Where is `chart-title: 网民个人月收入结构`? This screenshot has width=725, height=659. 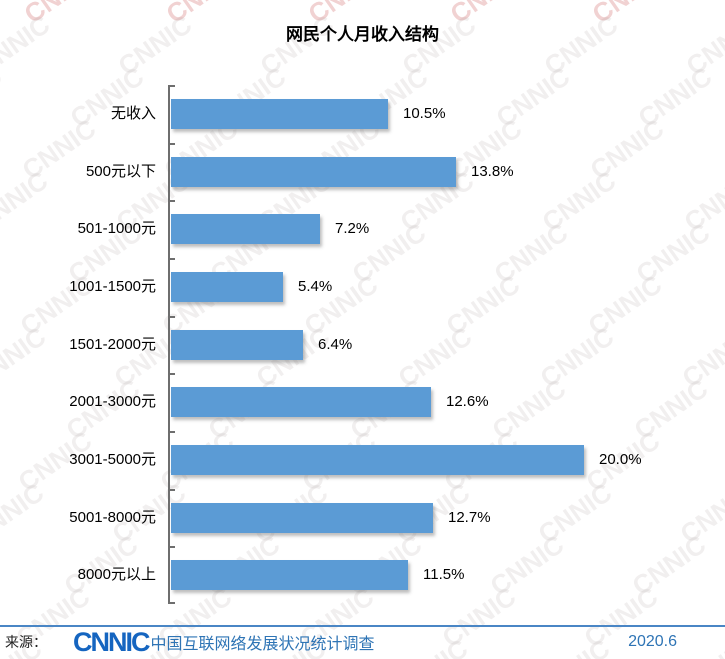 chart-title: 网民个人月收入结构 is located at coordinates (362, 34).